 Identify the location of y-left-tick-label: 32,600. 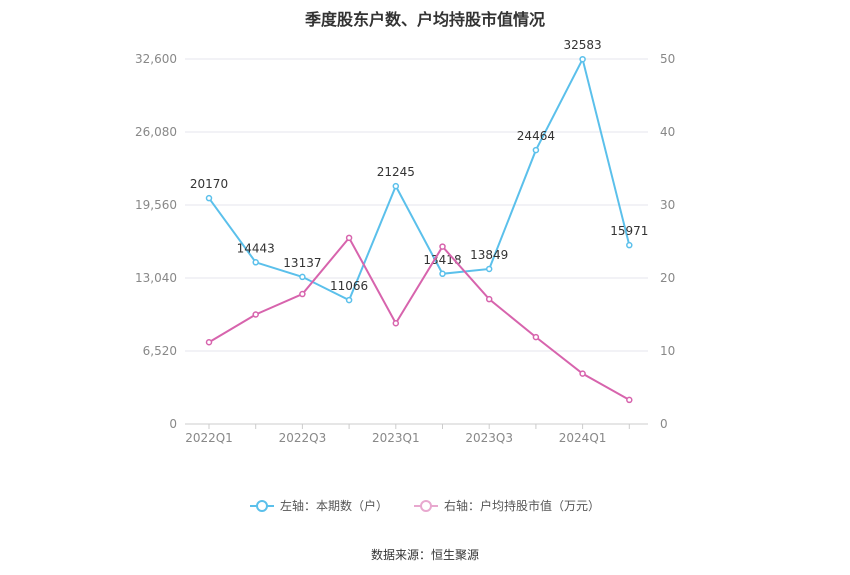
(156, 59).